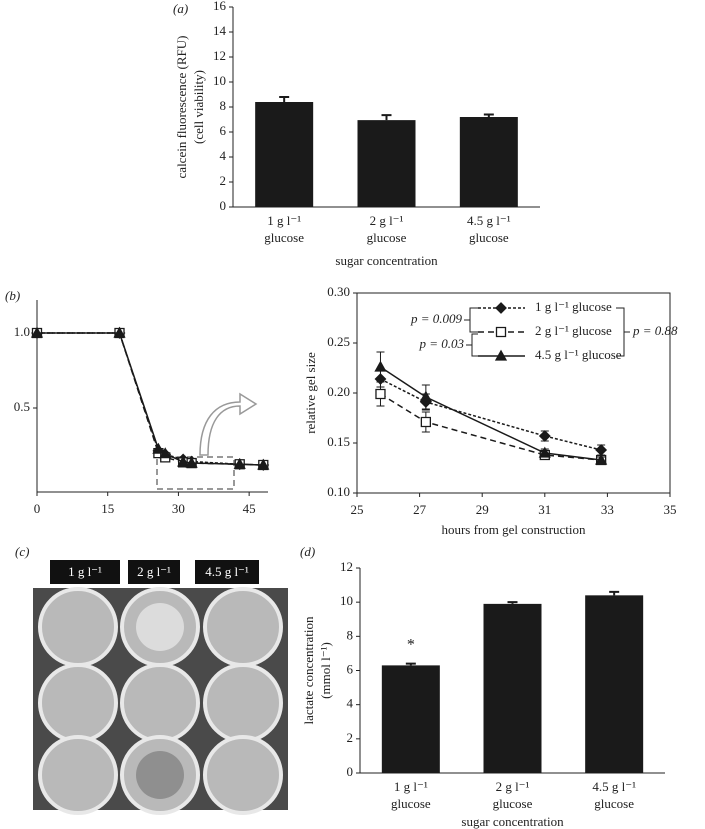 This screenshot has height=829, width=705. What do you see at coordinates (249, 508) in the screenshot?
I see `x-tick-label: 45` at bounding box center [249, 508].